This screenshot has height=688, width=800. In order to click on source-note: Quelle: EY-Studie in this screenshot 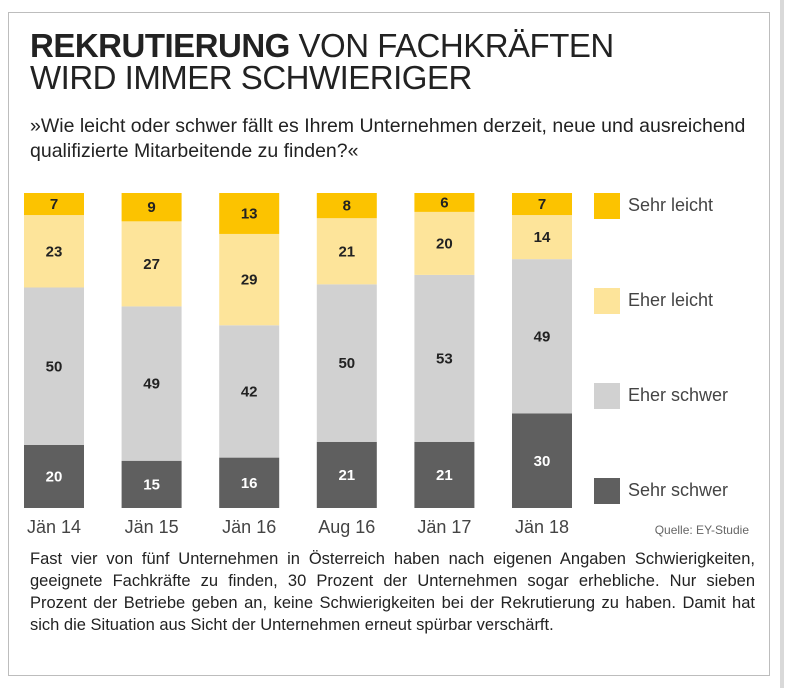, I will do `click(702, 530)`.